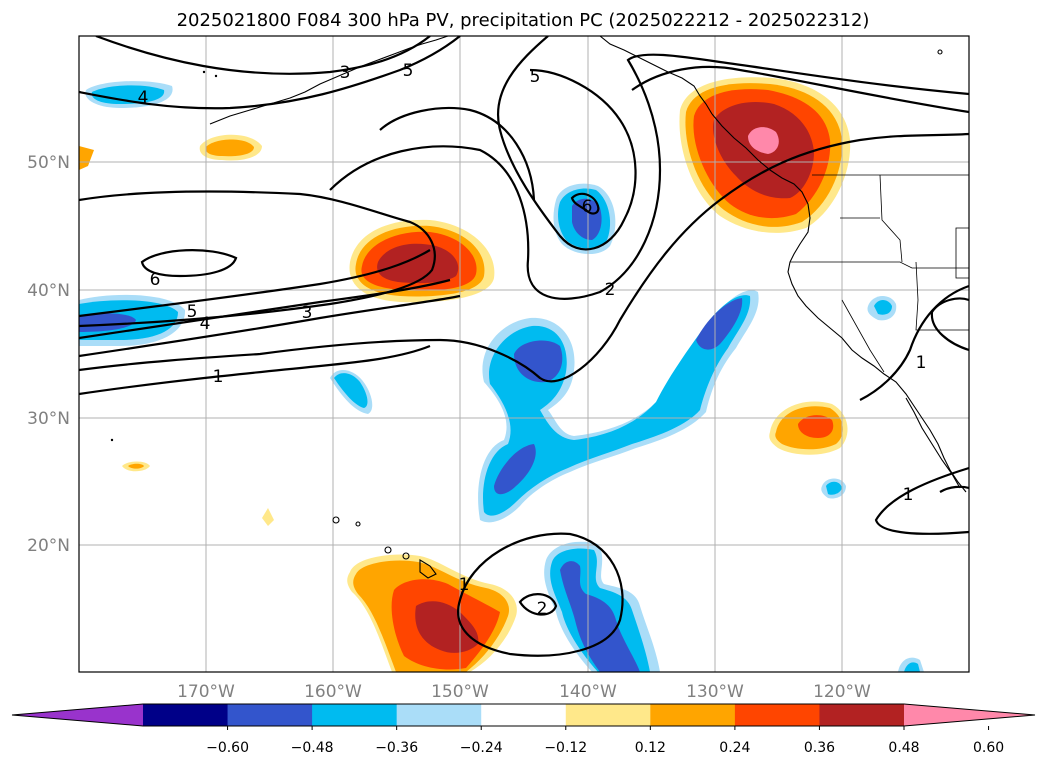  I want to click on lon-label: 120°W, so click(842, 692).